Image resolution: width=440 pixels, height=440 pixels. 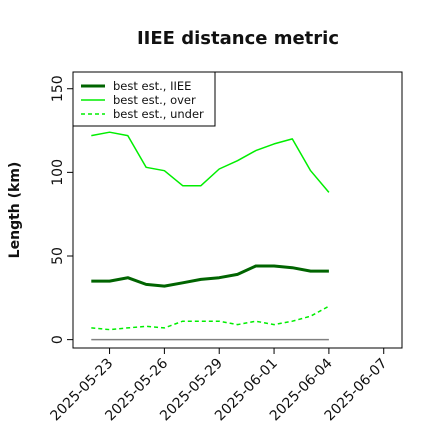 I want to click on y-axis-label: Length (km), so click(x=15, y=210).